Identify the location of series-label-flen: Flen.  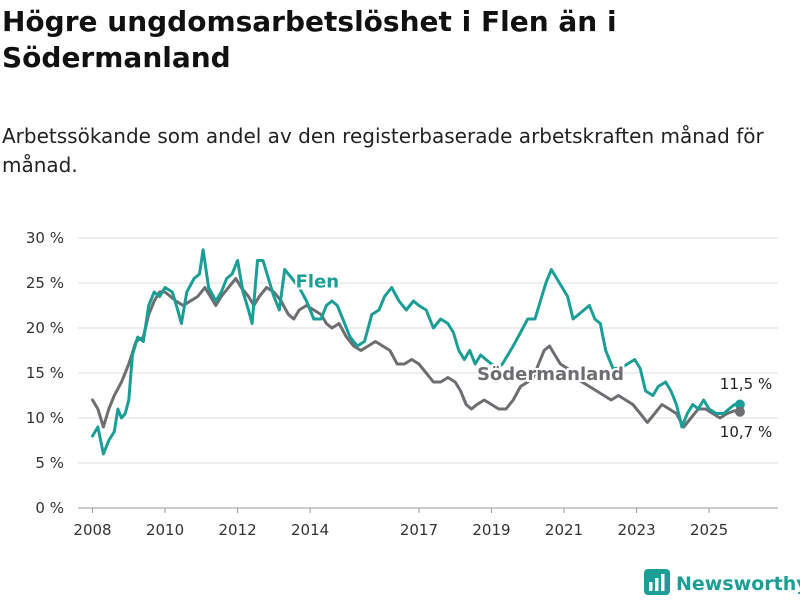
(318, 282).